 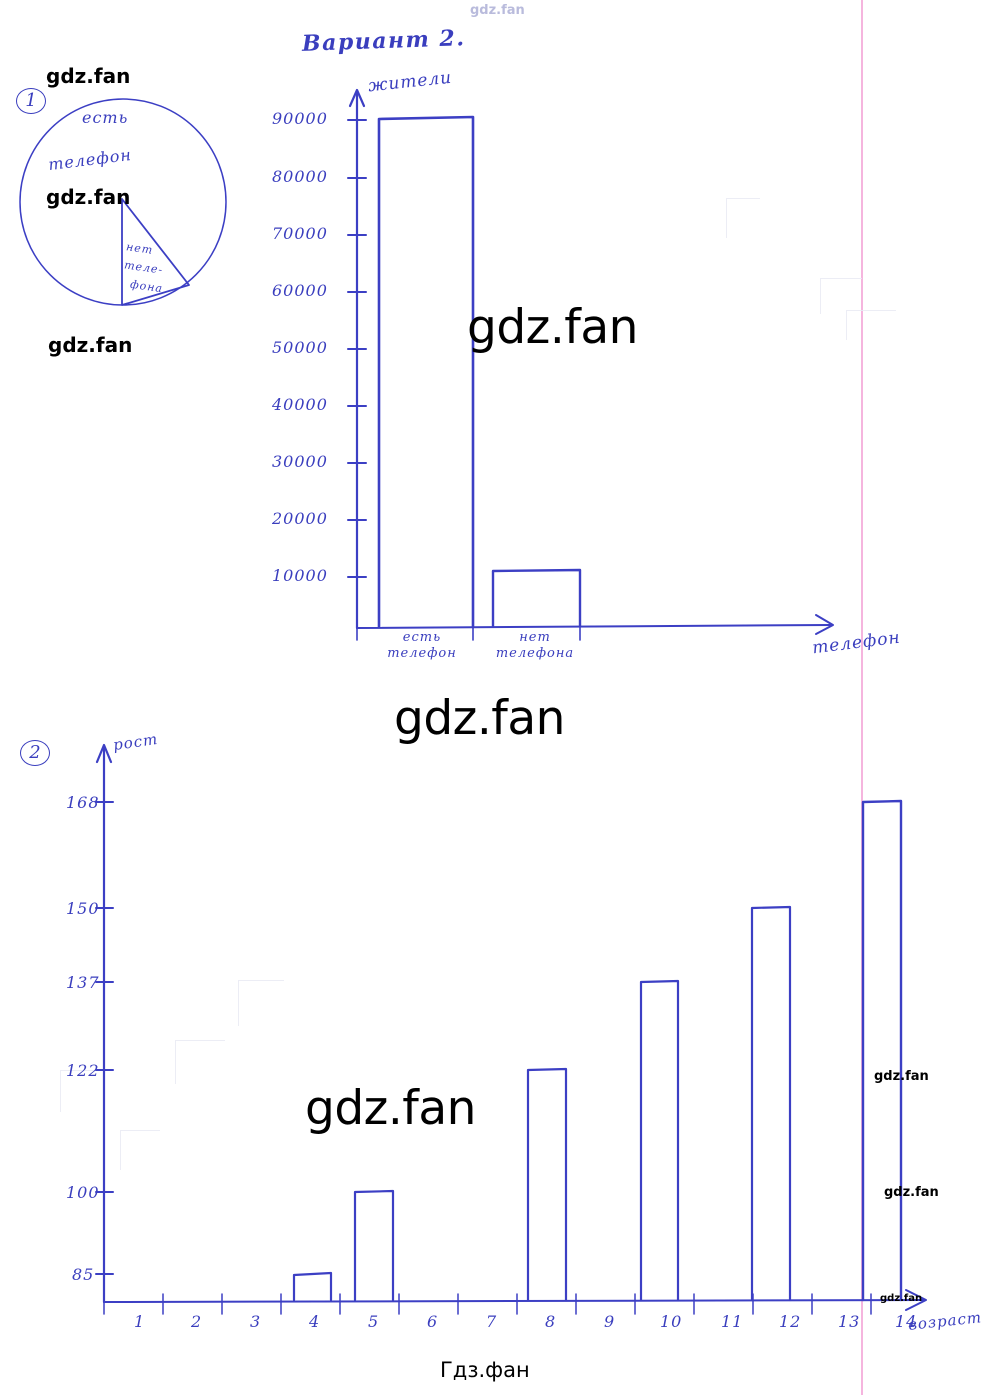 I want to click on x-tick-label-5: 5, so click(x=374, y=1321).